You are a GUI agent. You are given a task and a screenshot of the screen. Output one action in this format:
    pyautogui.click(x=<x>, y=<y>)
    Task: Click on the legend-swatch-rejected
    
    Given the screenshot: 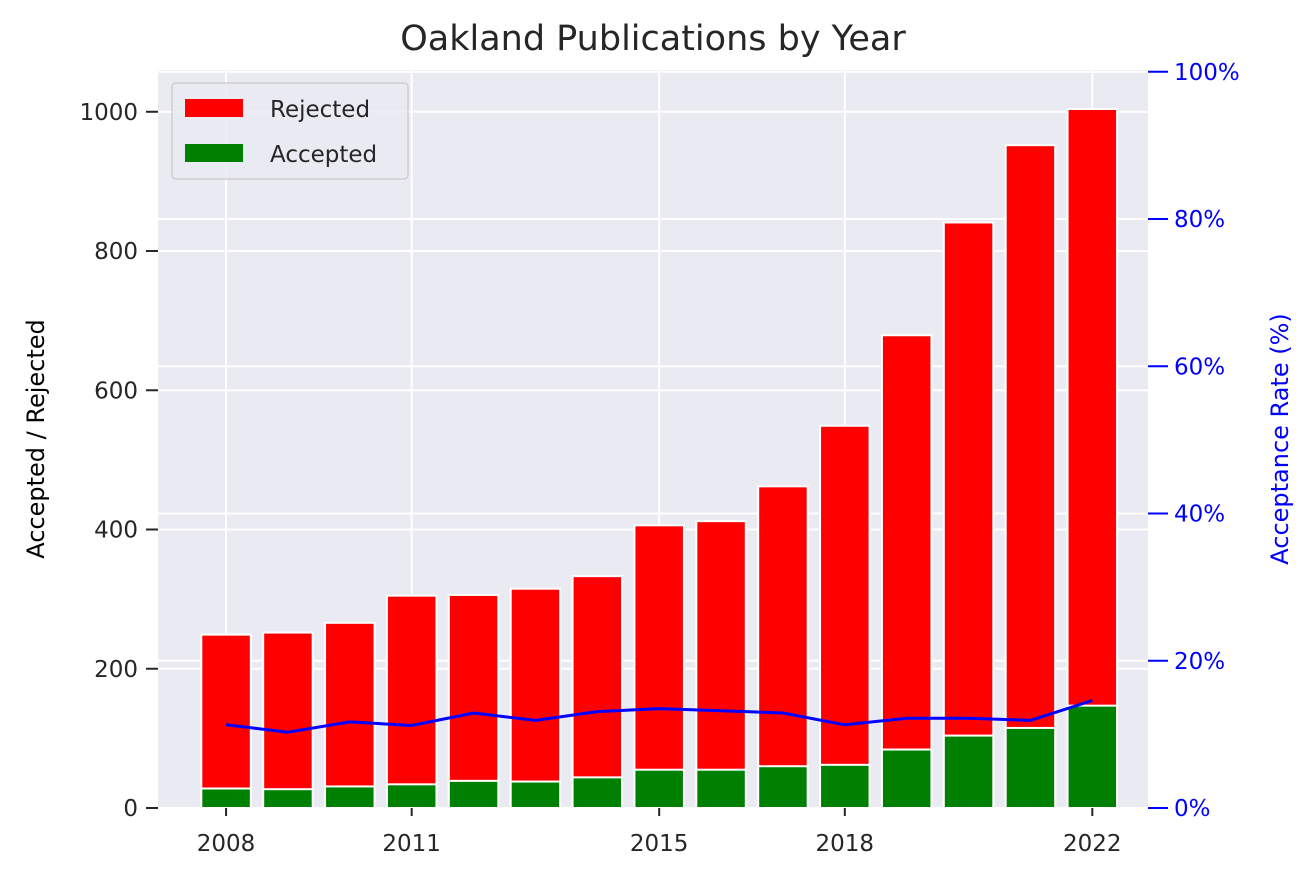 What is the action you would take?
    pyautogui.click(x=214, y=108)
    